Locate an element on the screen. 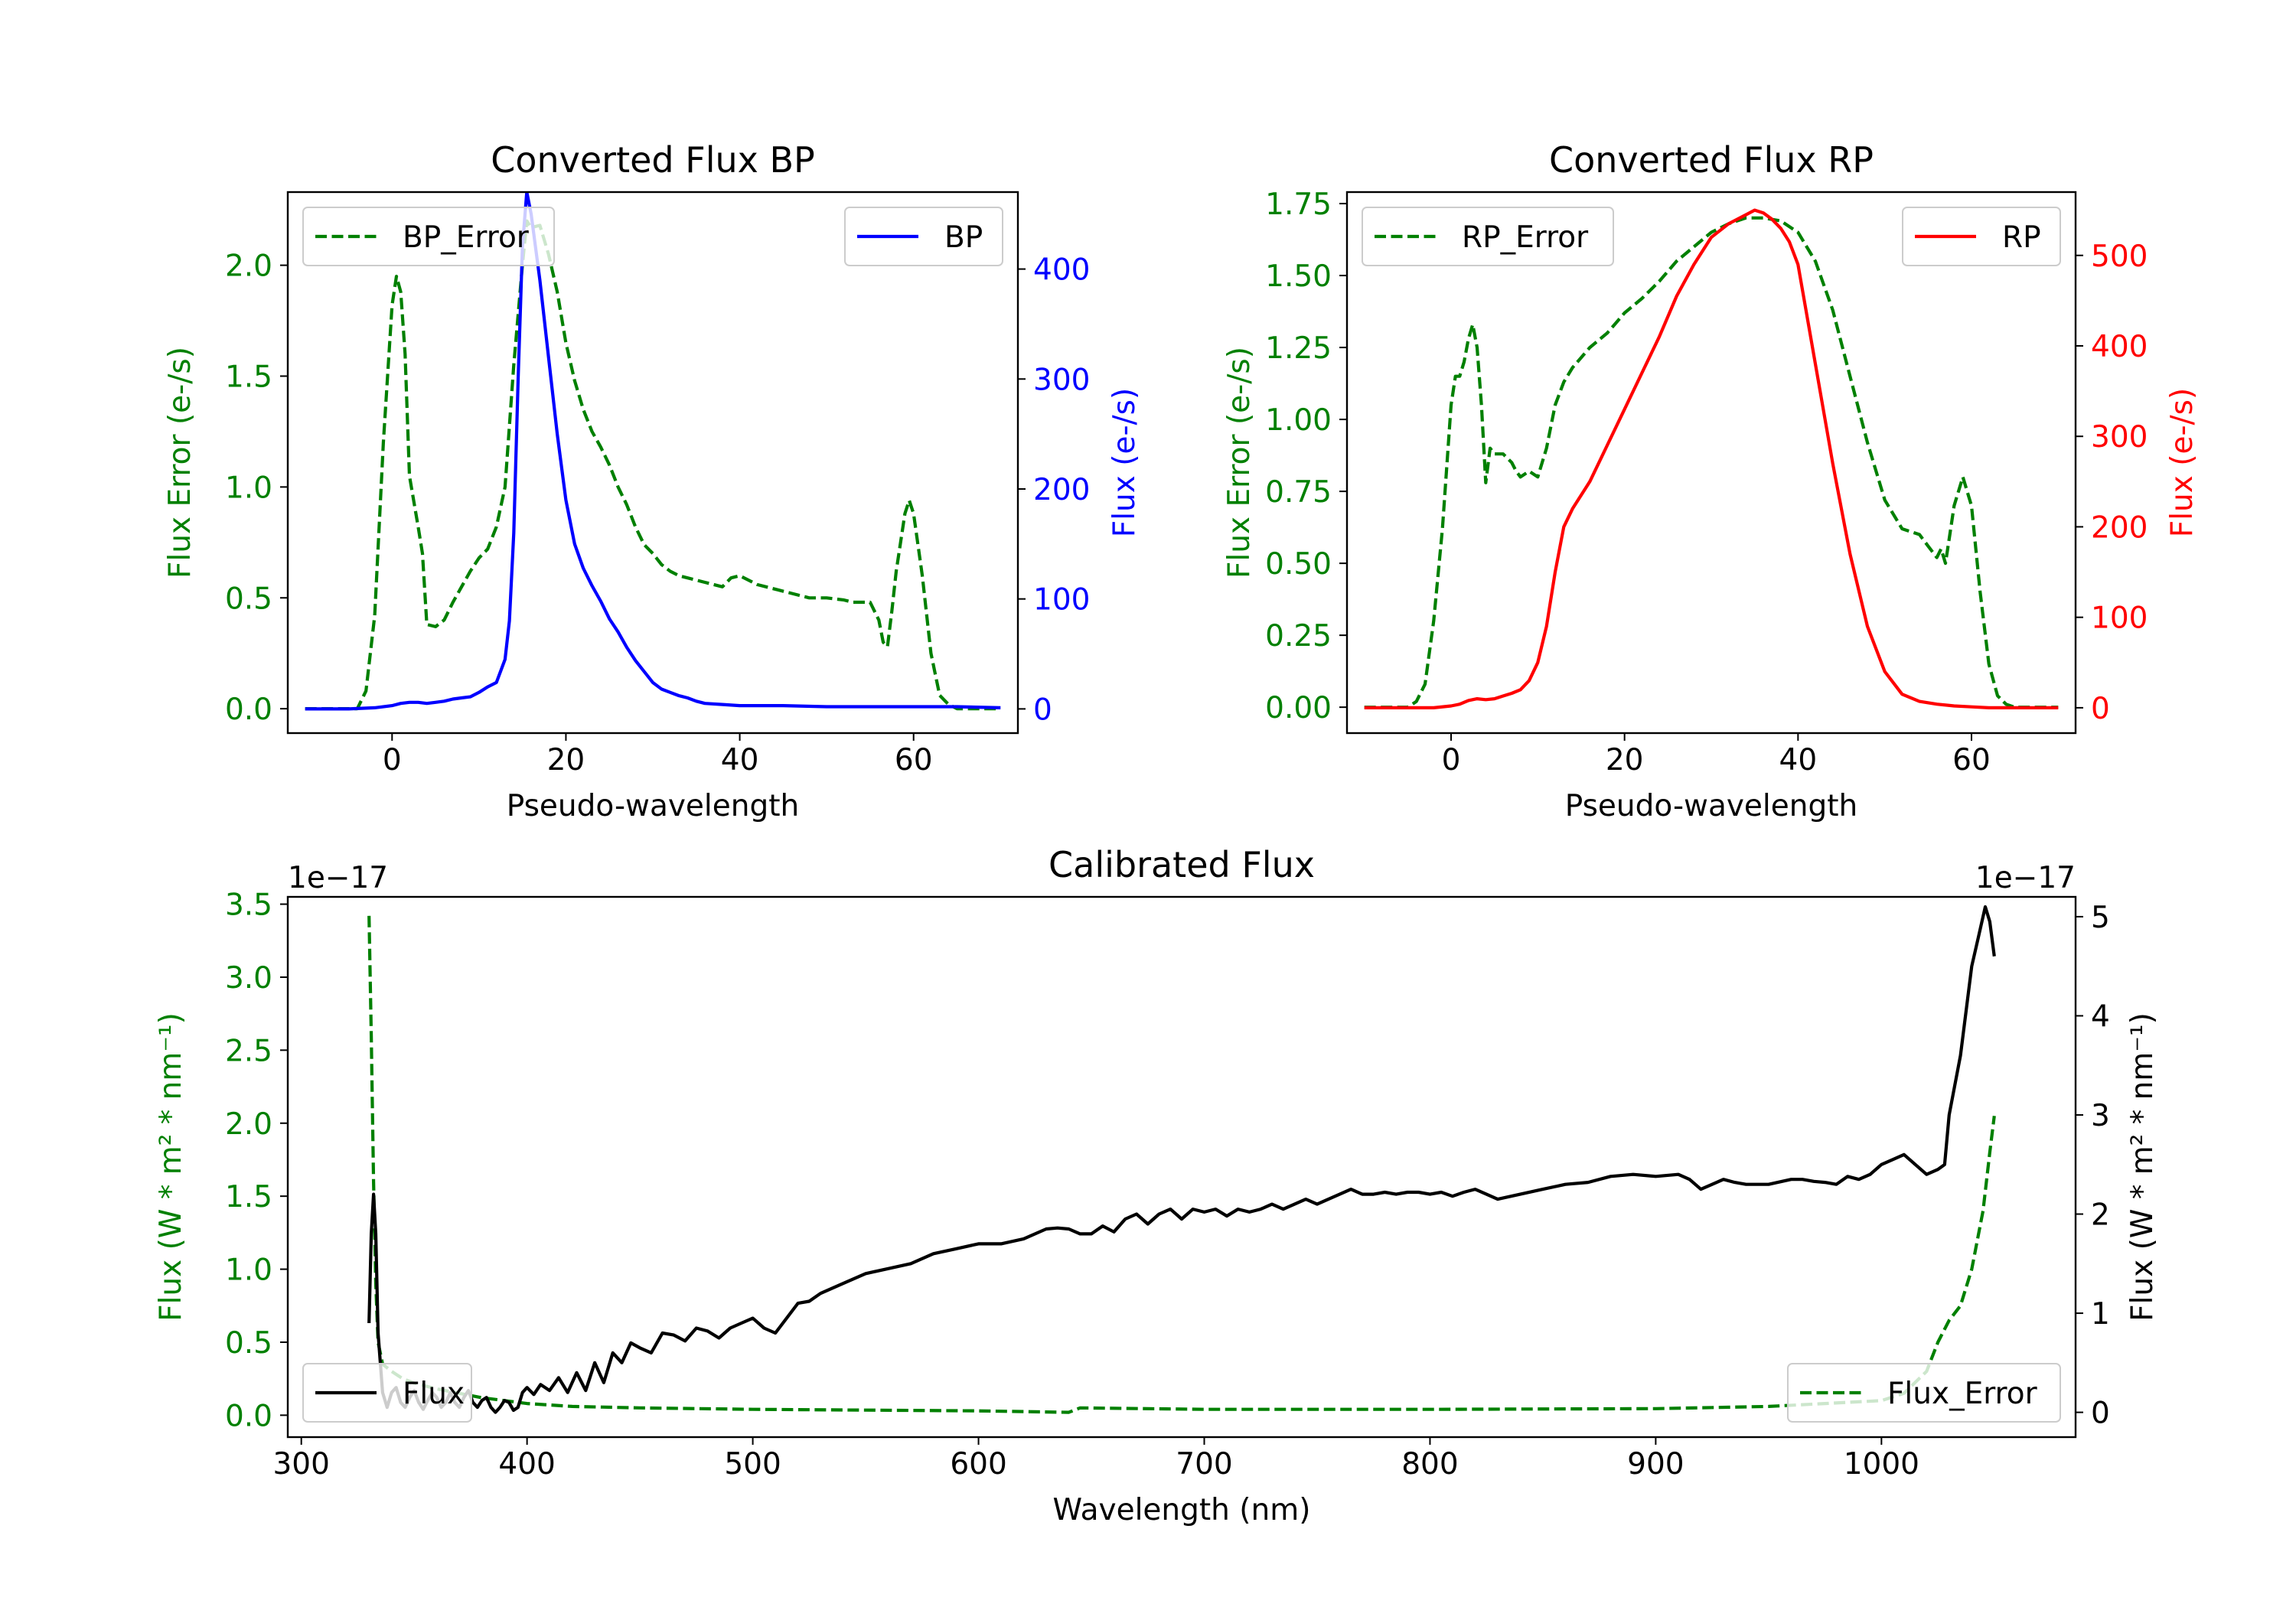  calibrated-xtick-label: 800 is located at coordinates (1429, 1464).